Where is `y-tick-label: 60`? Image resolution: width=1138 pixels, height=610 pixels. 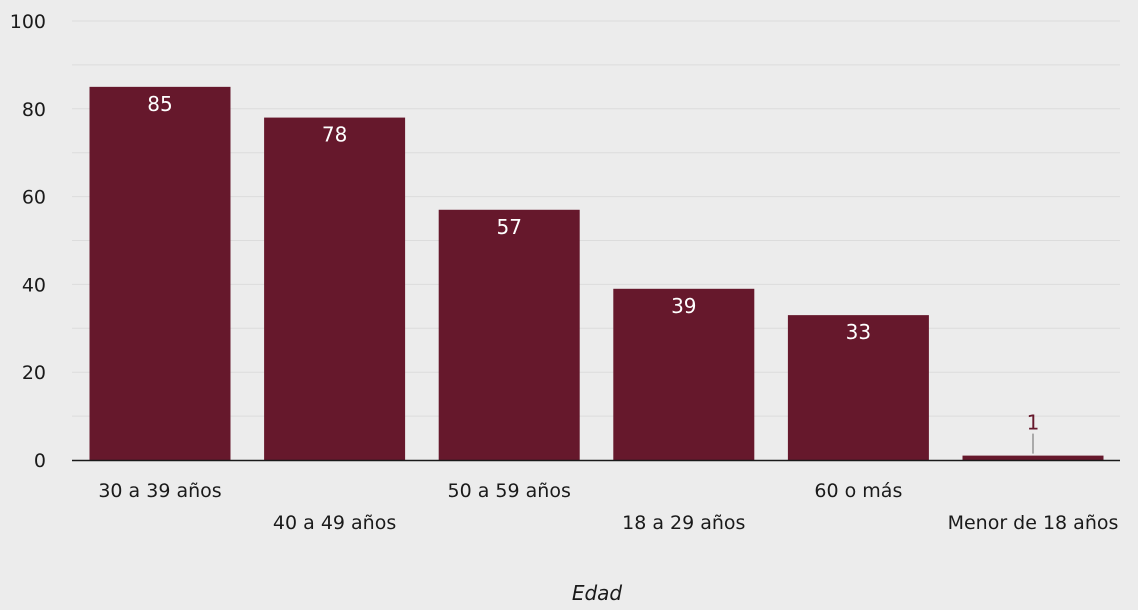 y-tick-label: 60 is located at coordinates (34, 198).